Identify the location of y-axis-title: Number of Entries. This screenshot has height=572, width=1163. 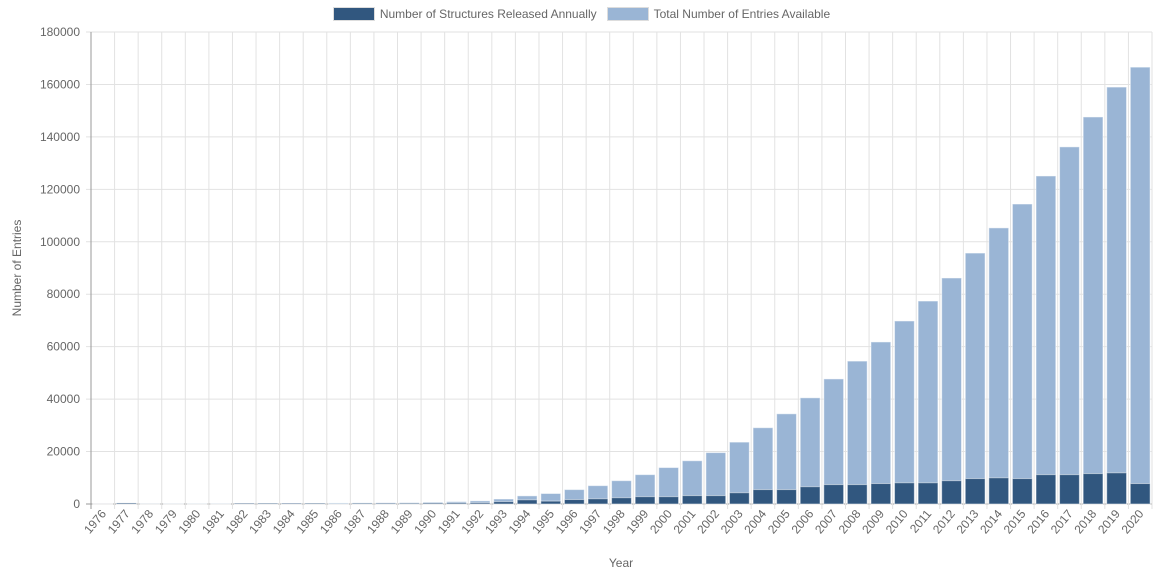
(17, 268).